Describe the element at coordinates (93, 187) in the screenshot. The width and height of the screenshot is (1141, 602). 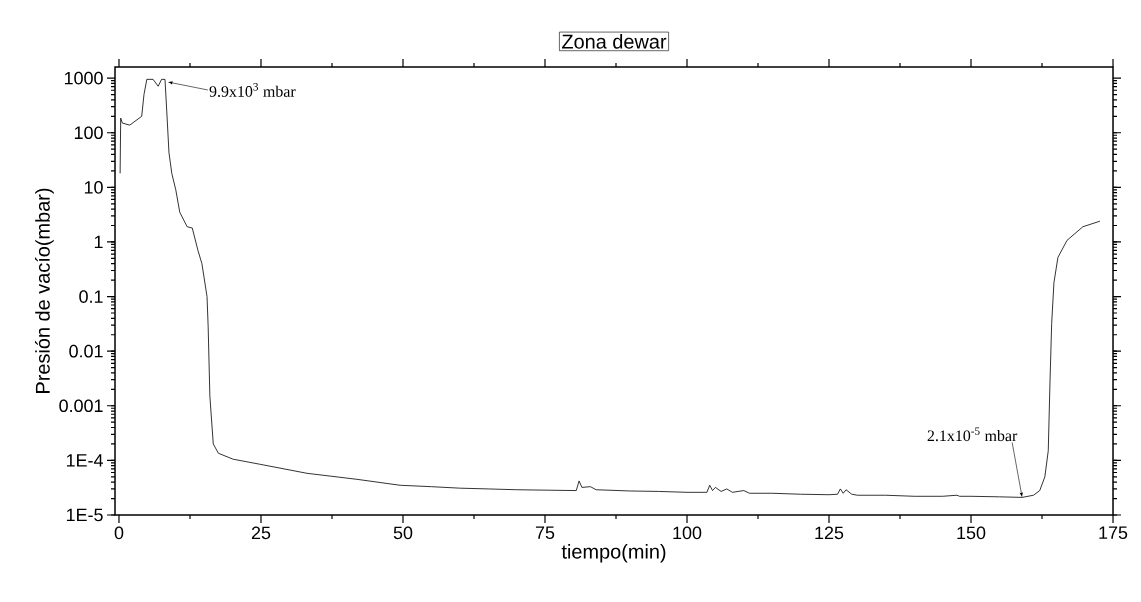
I see `y-tick-label: 10` at that location.